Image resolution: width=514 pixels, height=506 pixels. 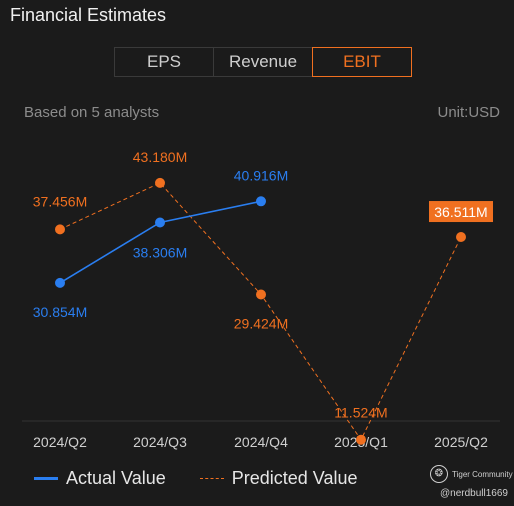 I want to click on actual-data-label: 38.306M, so click(x=160, y=252).